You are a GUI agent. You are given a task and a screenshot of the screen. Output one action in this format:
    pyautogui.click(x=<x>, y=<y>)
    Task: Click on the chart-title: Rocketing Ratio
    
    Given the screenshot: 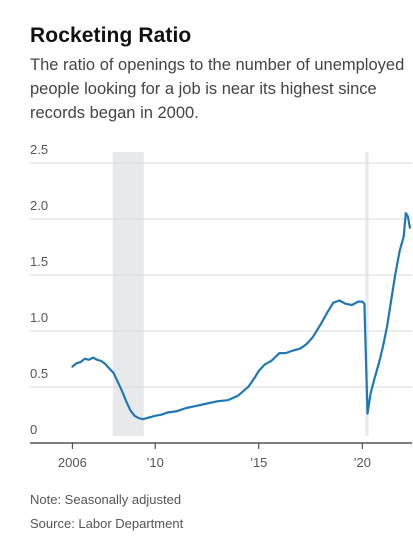 What is the action you would take?
    pyautogui.click(x=111, y=35)
    